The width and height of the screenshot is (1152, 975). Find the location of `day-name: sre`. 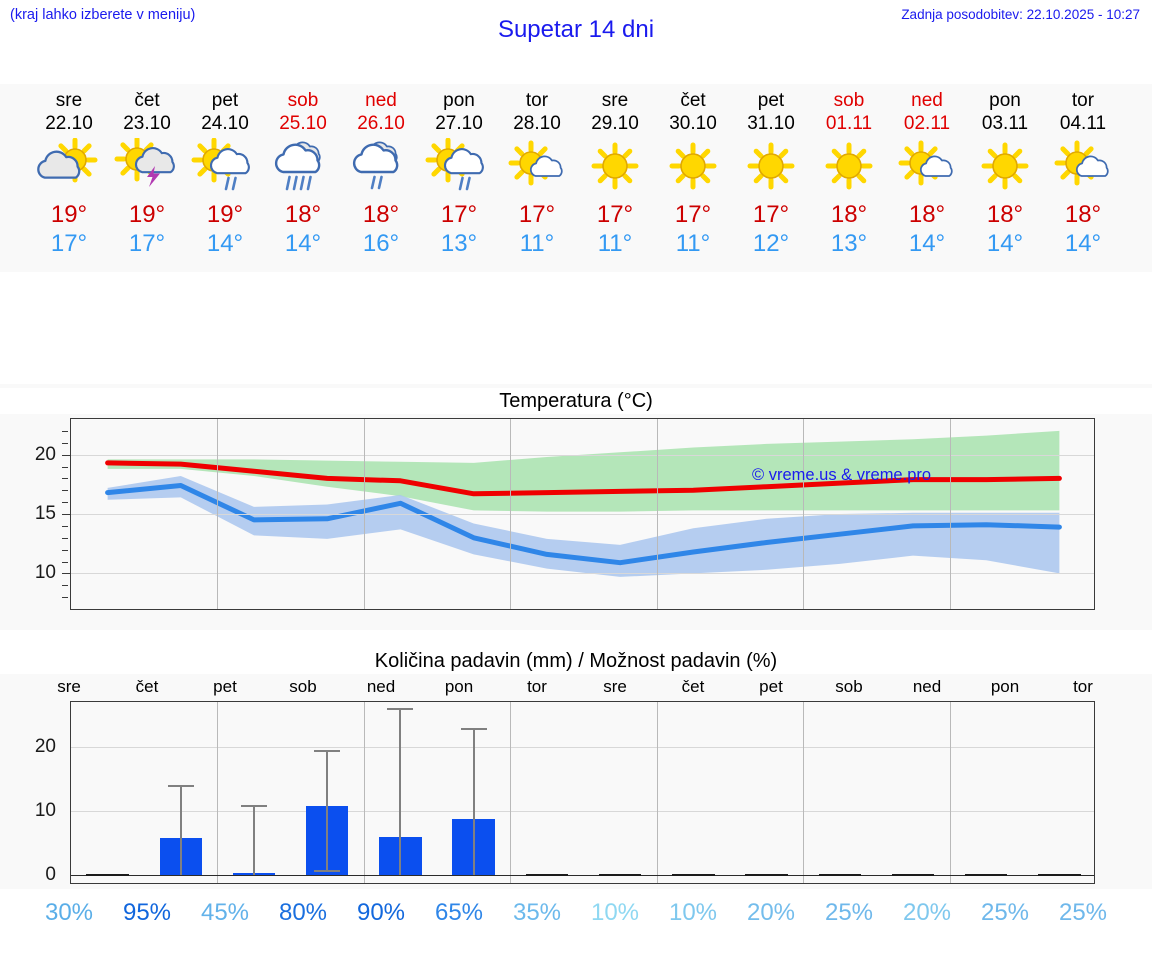

day-name: sre is located at coordinates (69, 100).